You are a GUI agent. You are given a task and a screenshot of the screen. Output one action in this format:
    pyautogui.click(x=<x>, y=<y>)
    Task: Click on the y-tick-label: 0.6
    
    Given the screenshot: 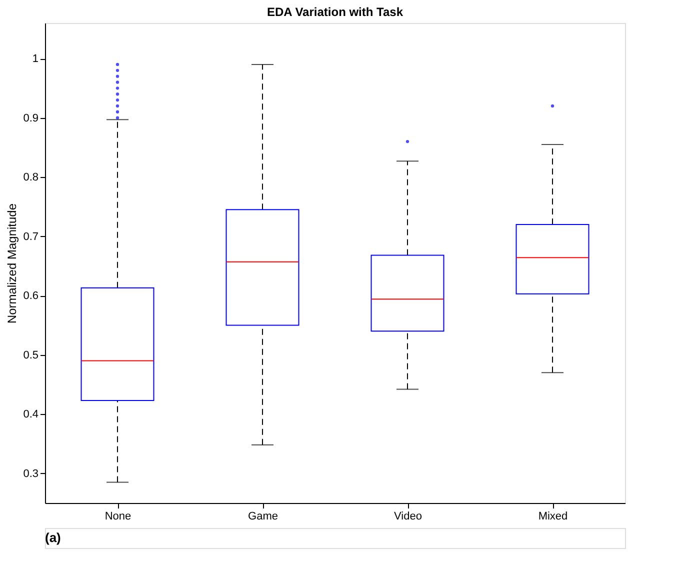 What is the action you would take?
    pyautogui.click(x=30, y=296)
    